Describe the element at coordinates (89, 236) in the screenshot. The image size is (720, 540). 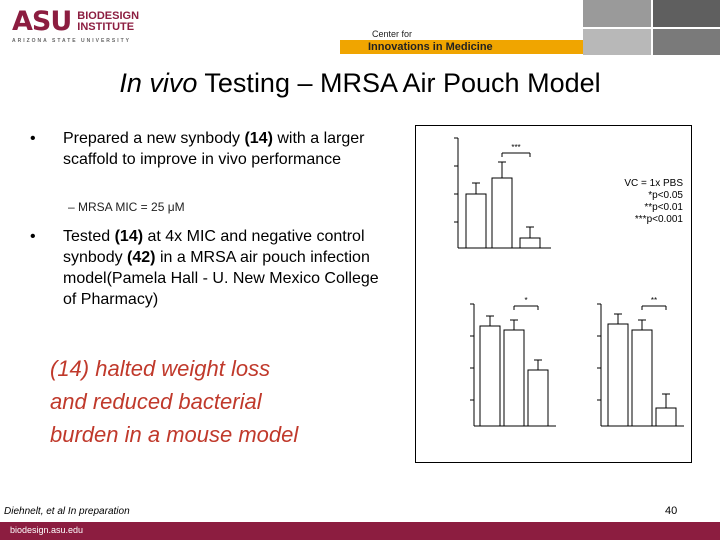
I see `text-run: Tested` at that location.